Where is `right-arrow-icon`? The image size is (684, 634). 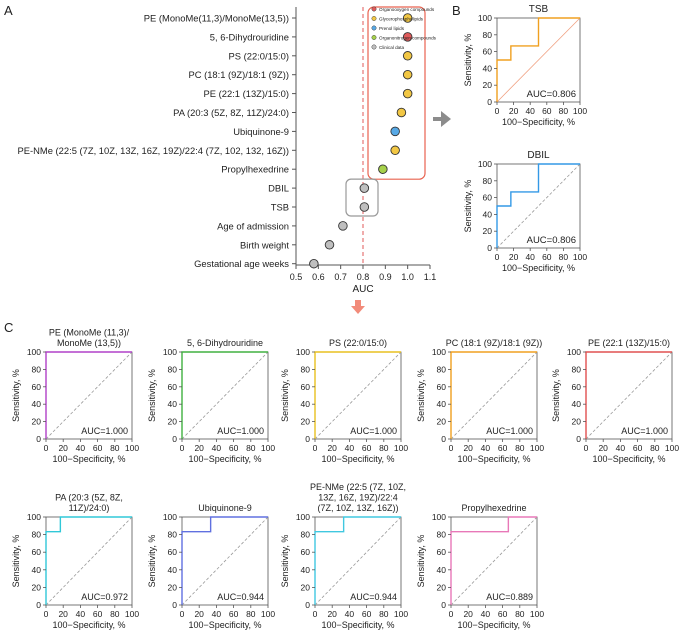
right-arrow-icon is located at coordinates (442, 119).